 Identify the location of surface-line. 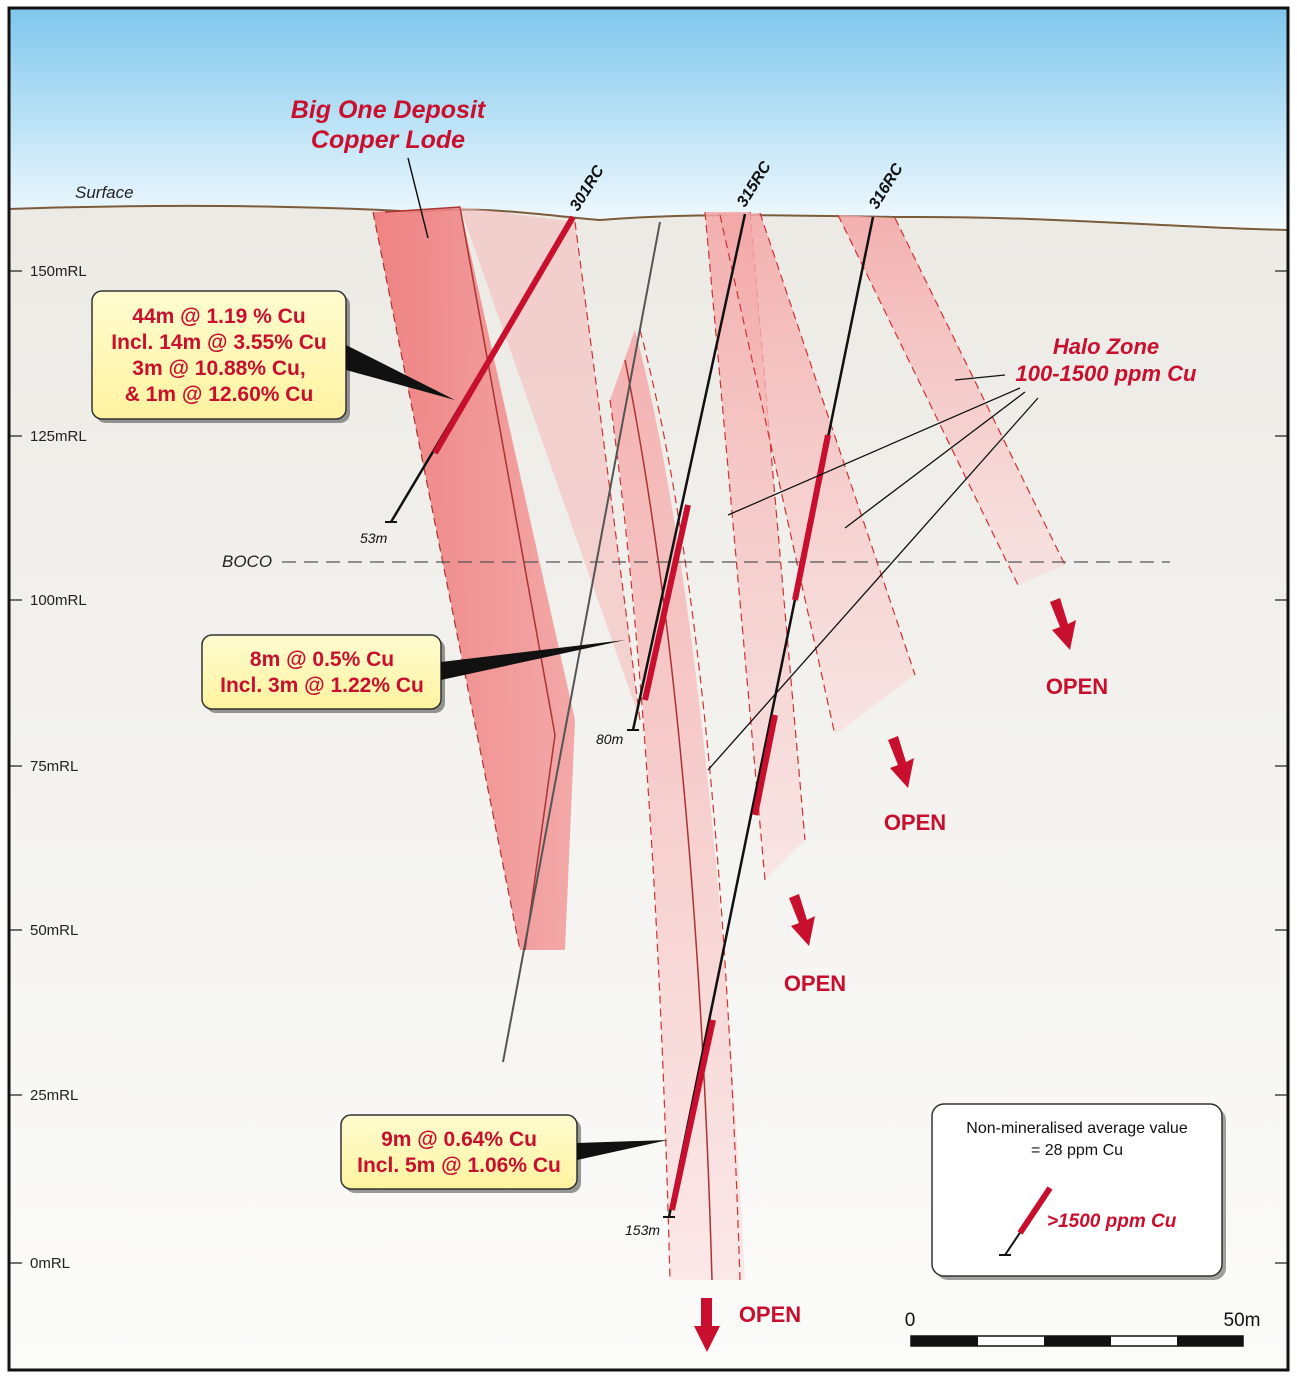
(648, 217).